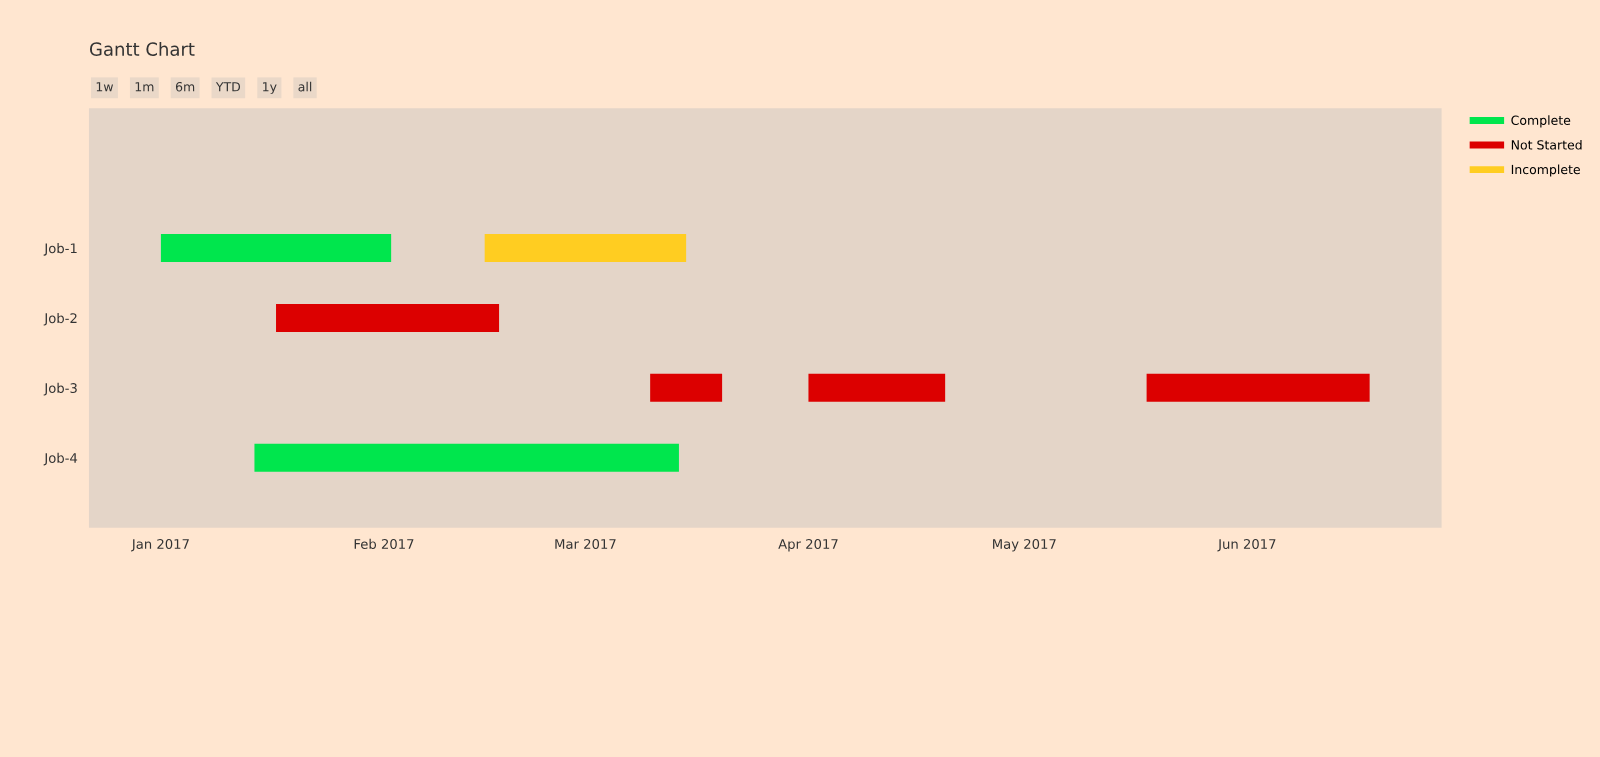  Describe the element at coordinates (60, 459) in the screenshot. I see `y-tick-label: Job-4` at that location.